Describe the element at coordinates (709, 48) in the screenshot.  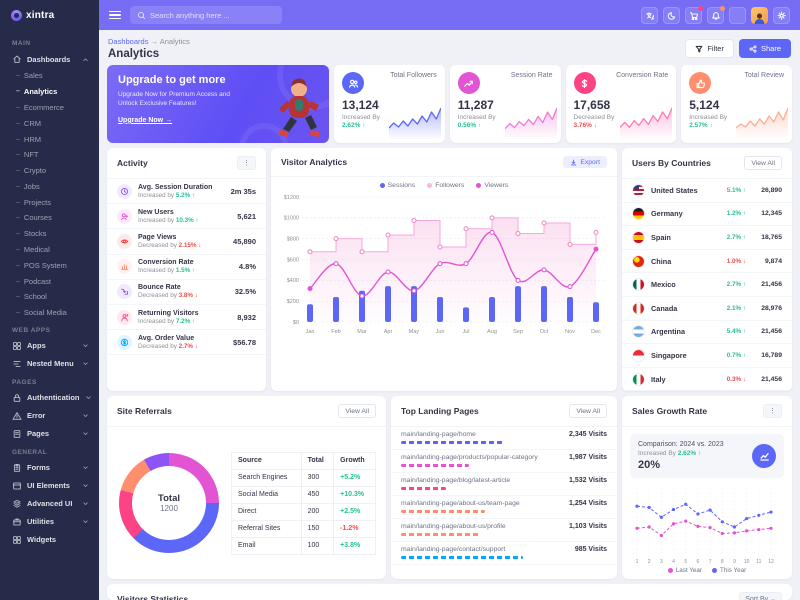
I see `filter-button: Filter` at that location.